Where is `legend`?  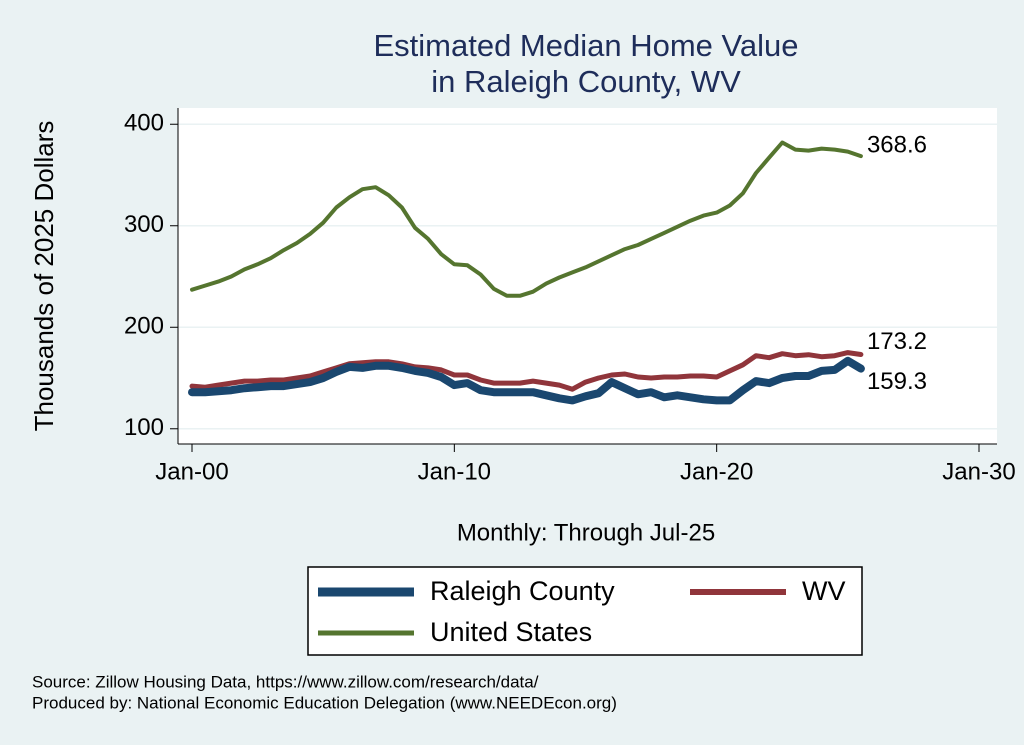
legend is located at coordinates (585, 611).